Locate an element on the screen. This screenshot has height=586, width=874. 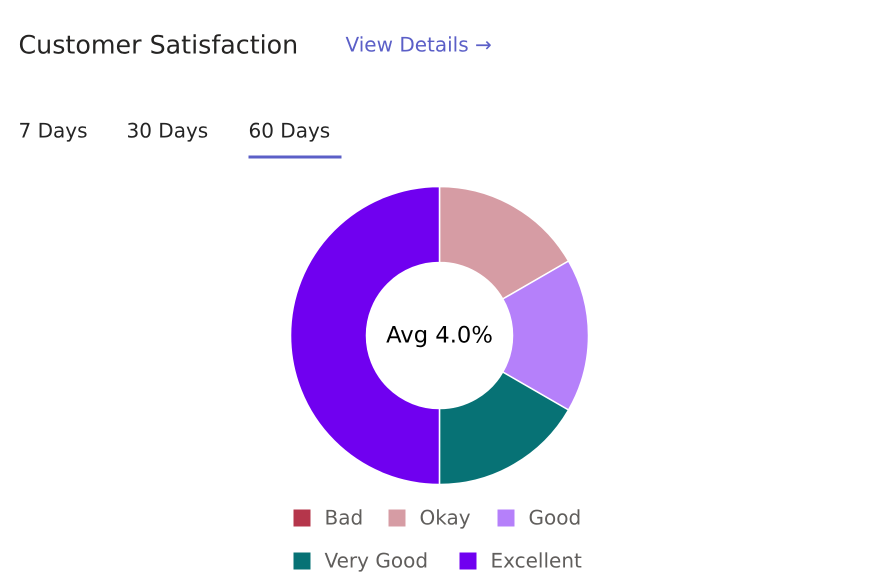
text: Avg 4.0% is located at coordinates (439, 335).